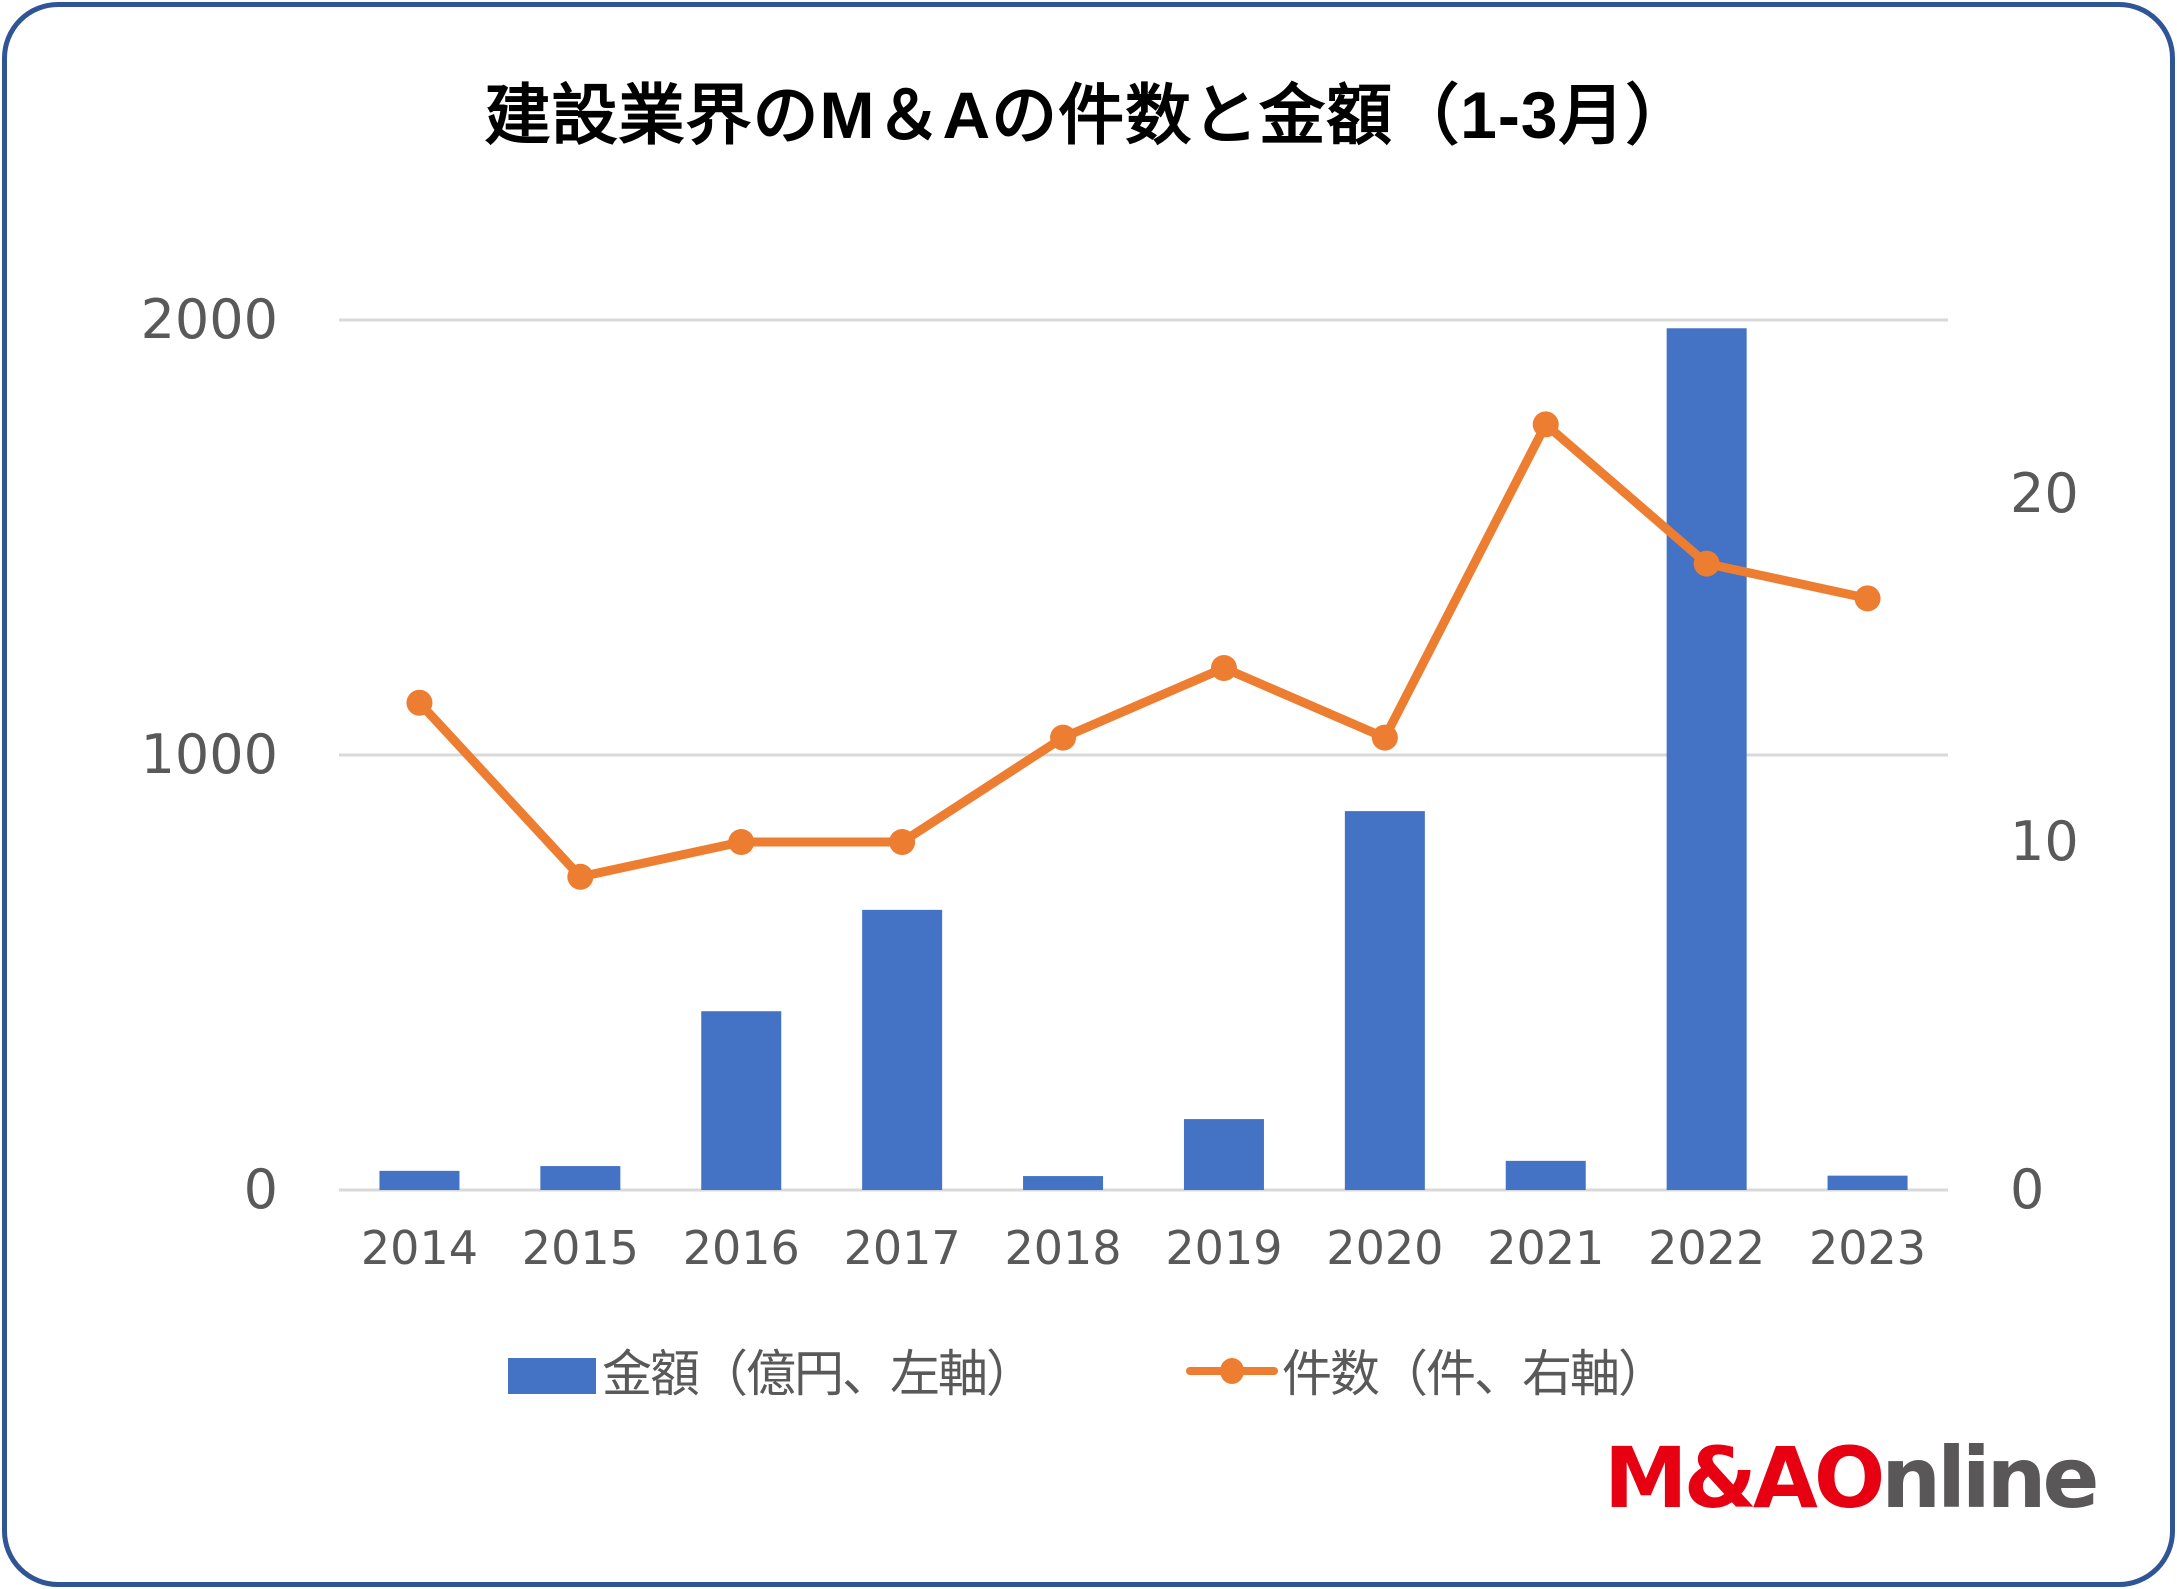  Describe the element at coordinates (419, 702) in the screenshot. I see `line-marker-2014` at that location.